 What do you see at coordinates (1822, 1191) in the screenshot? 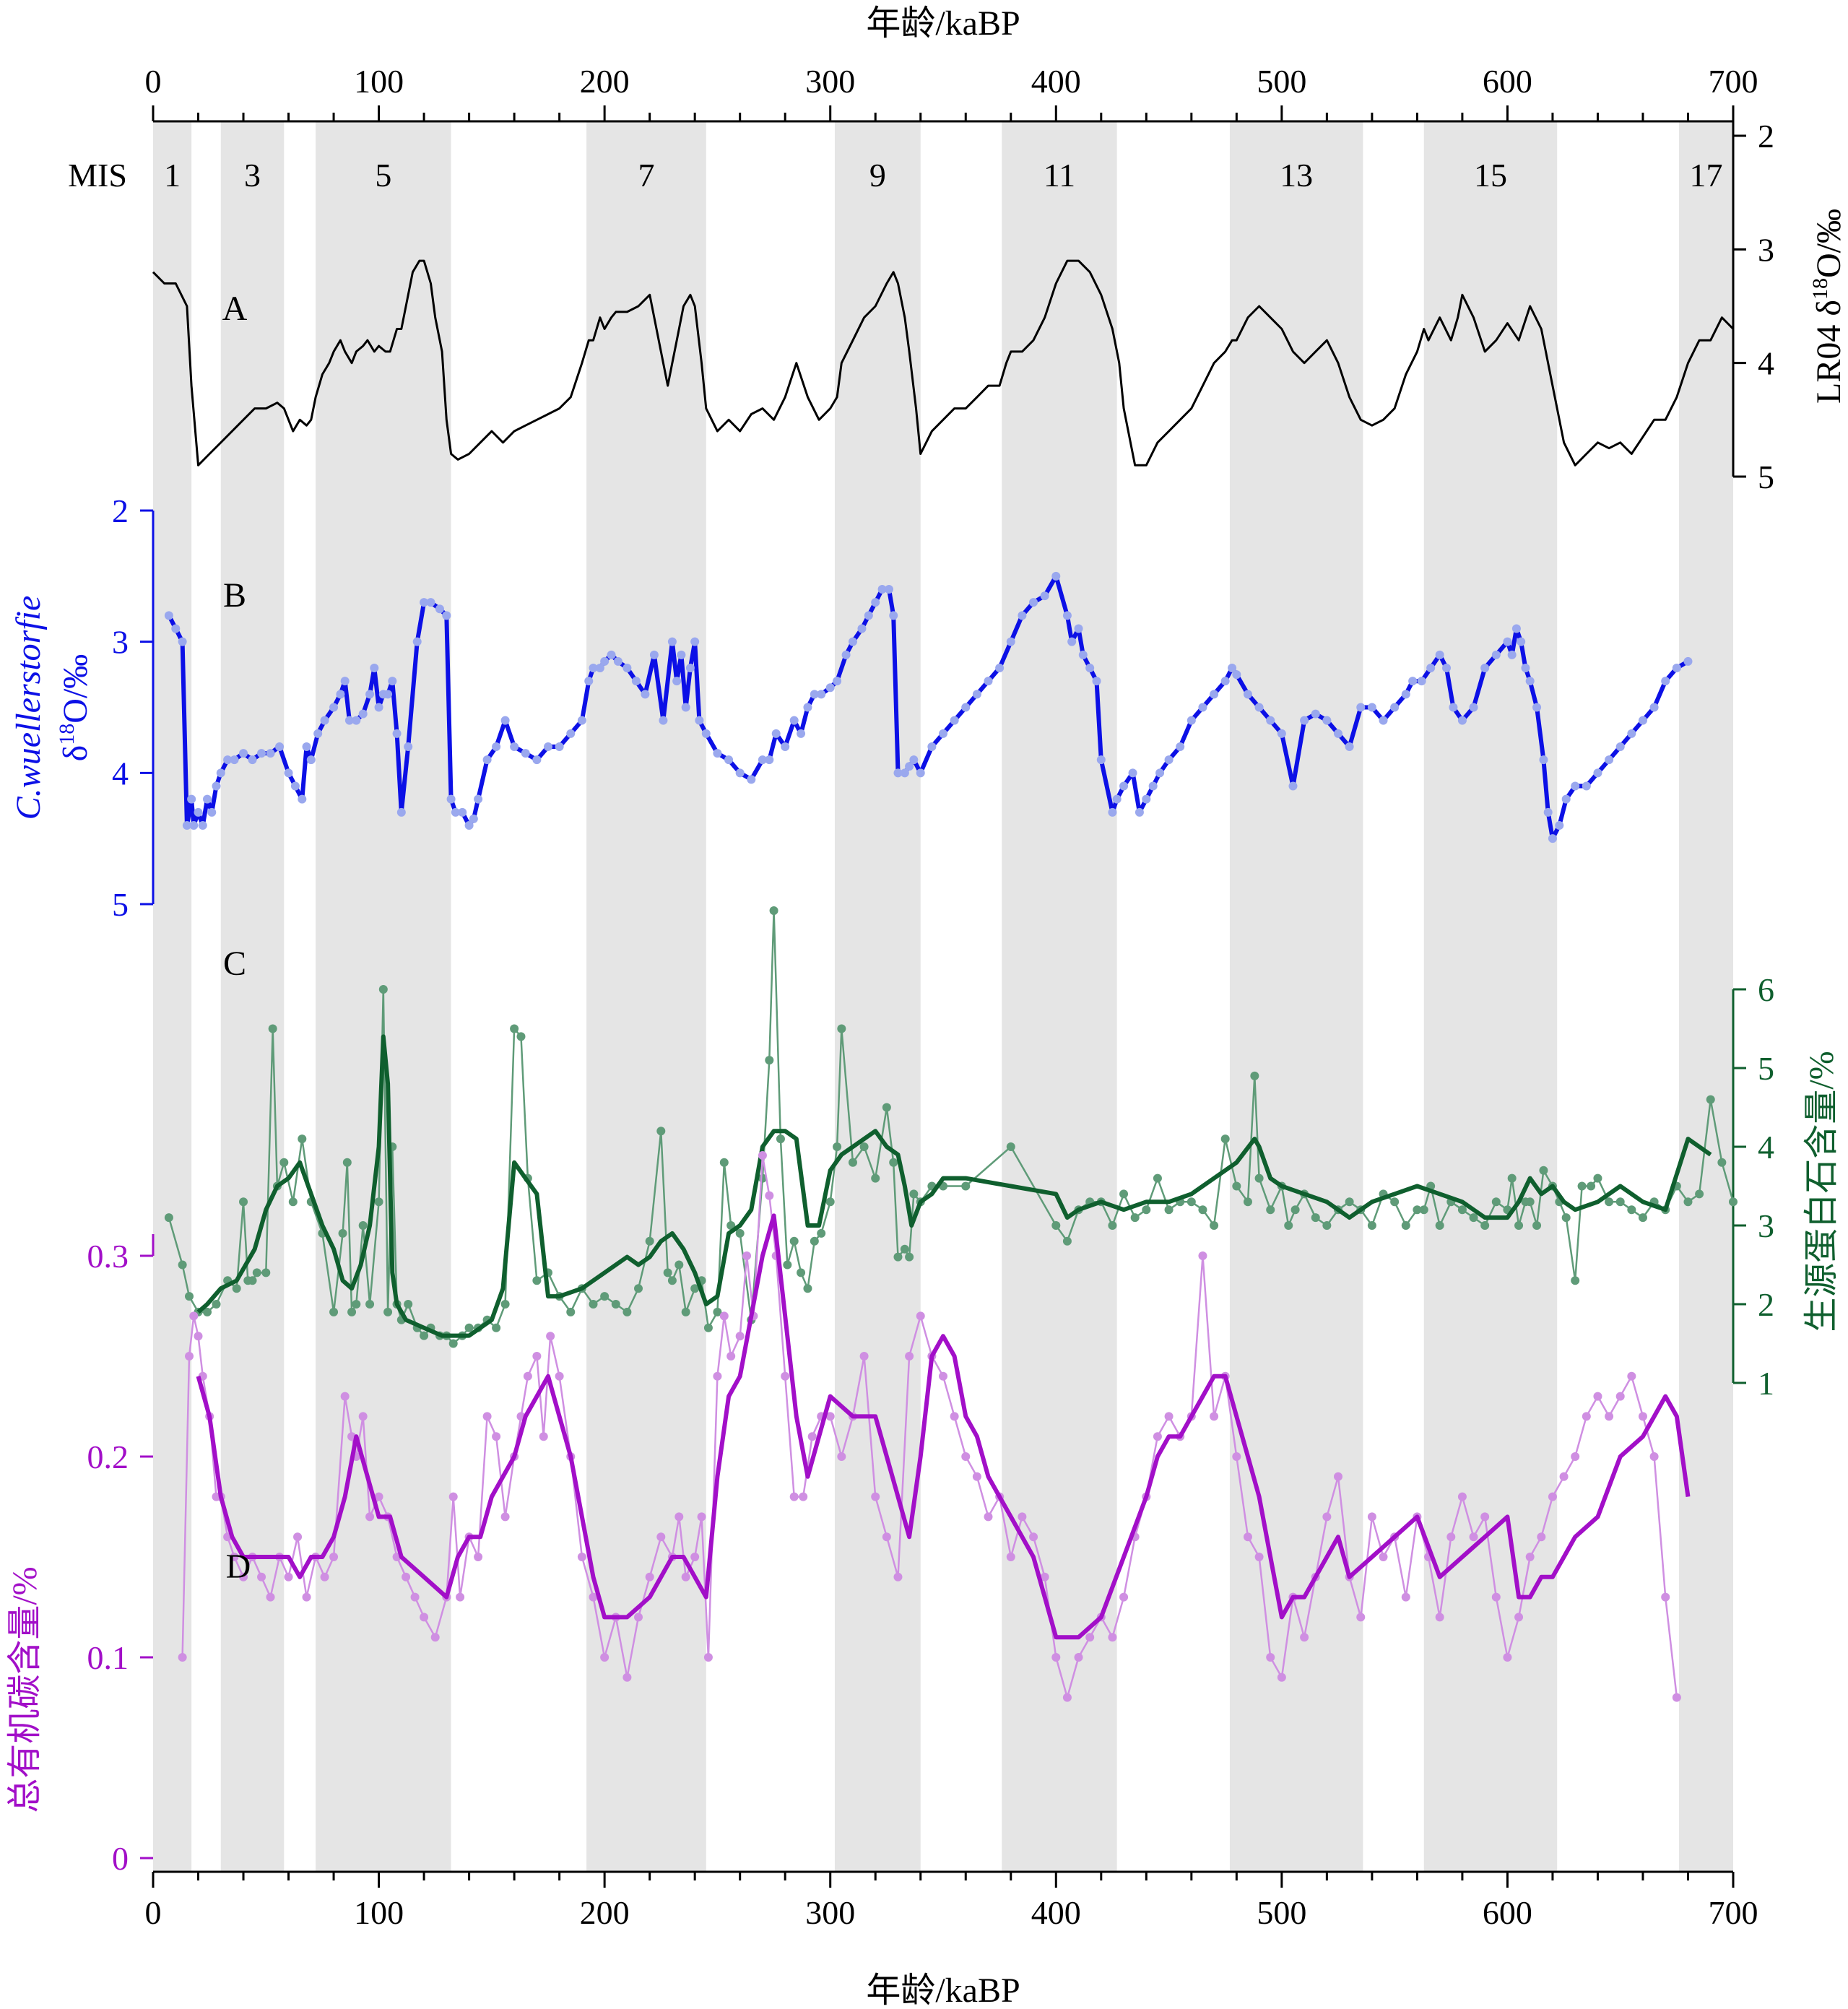
I see `y-axis-title-C: 生源蛋白石含量/%` at bounding box center [1822, 1191].